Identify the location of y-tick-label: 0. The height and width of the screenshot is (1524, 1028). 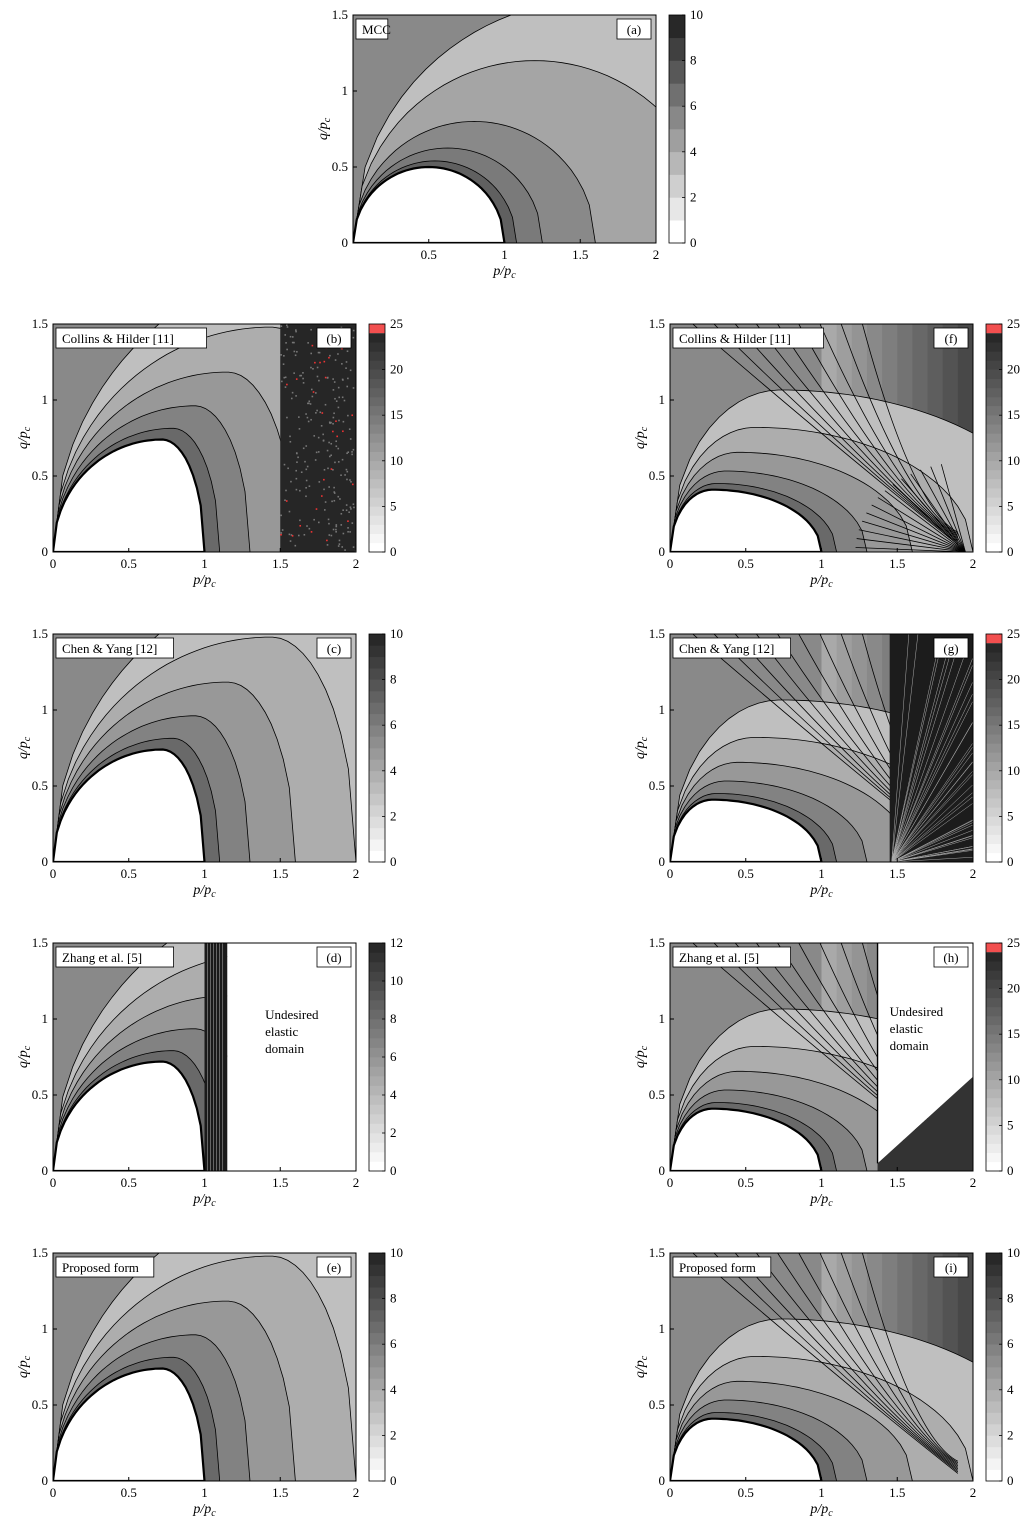
(662, 551).